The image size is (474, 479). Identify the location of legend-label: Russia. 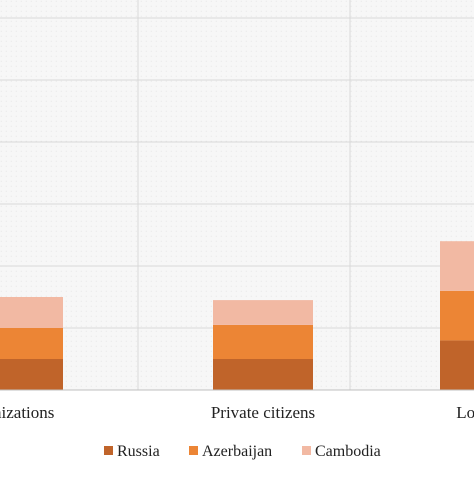
(138, 451).